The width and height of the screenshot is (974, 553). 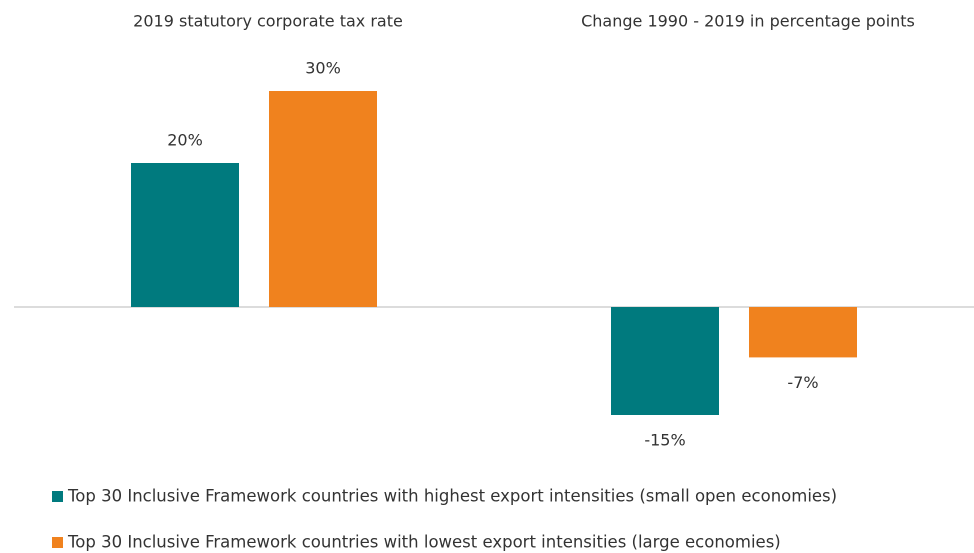 What do you see at coordinates (185, 140) in the screenshot?
I see `data-label: 20%` at bounding box center [185, 140].